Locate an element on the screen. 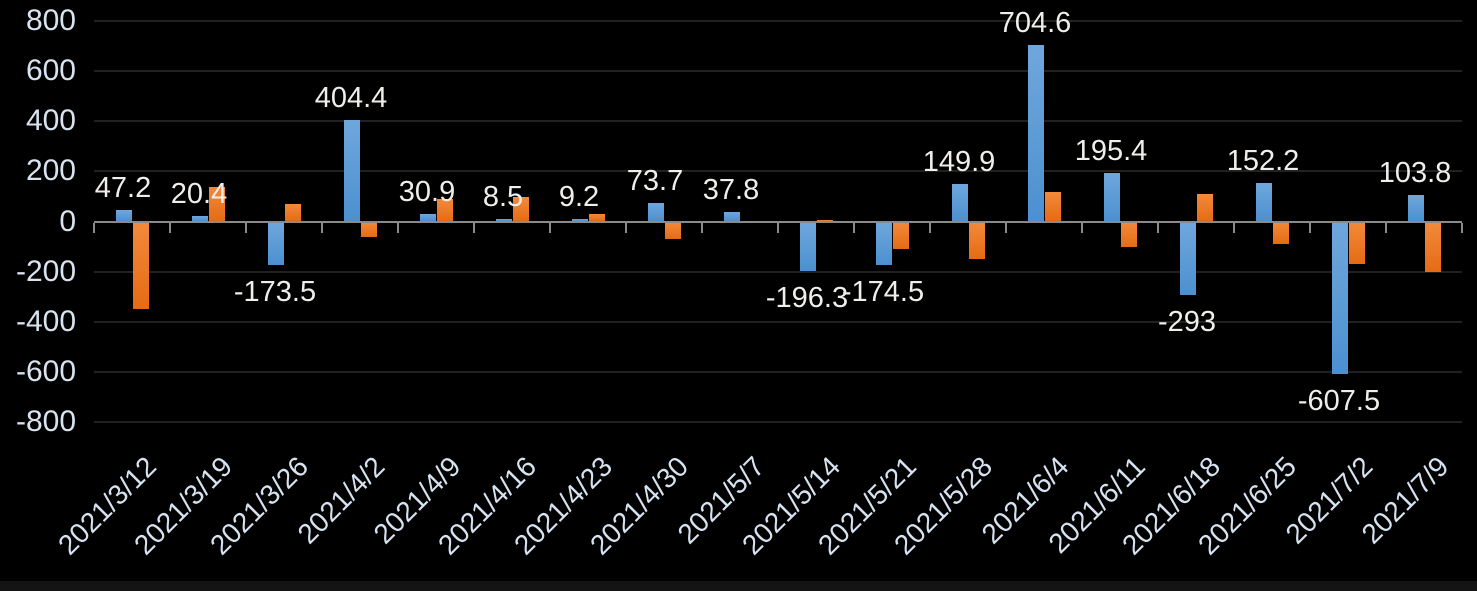  x-axis-line is located at coordinates (778, 221).